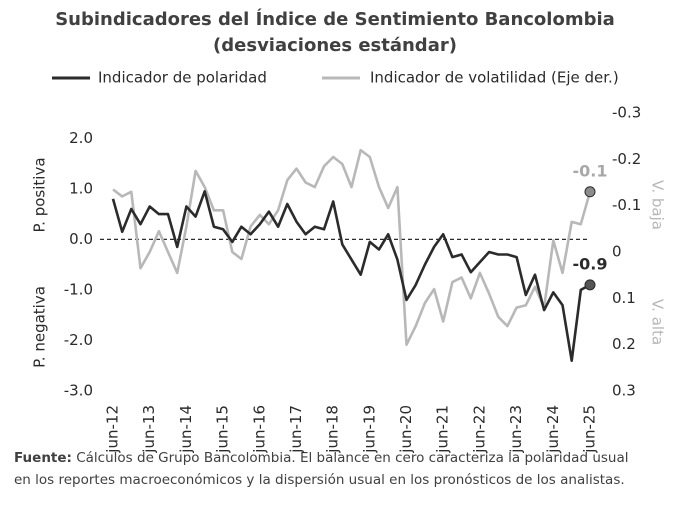  What do you see at coordinates (259, 429) in the screenshot?
I see `x-tick-label: jun-16` at bounding box center [259, 429].